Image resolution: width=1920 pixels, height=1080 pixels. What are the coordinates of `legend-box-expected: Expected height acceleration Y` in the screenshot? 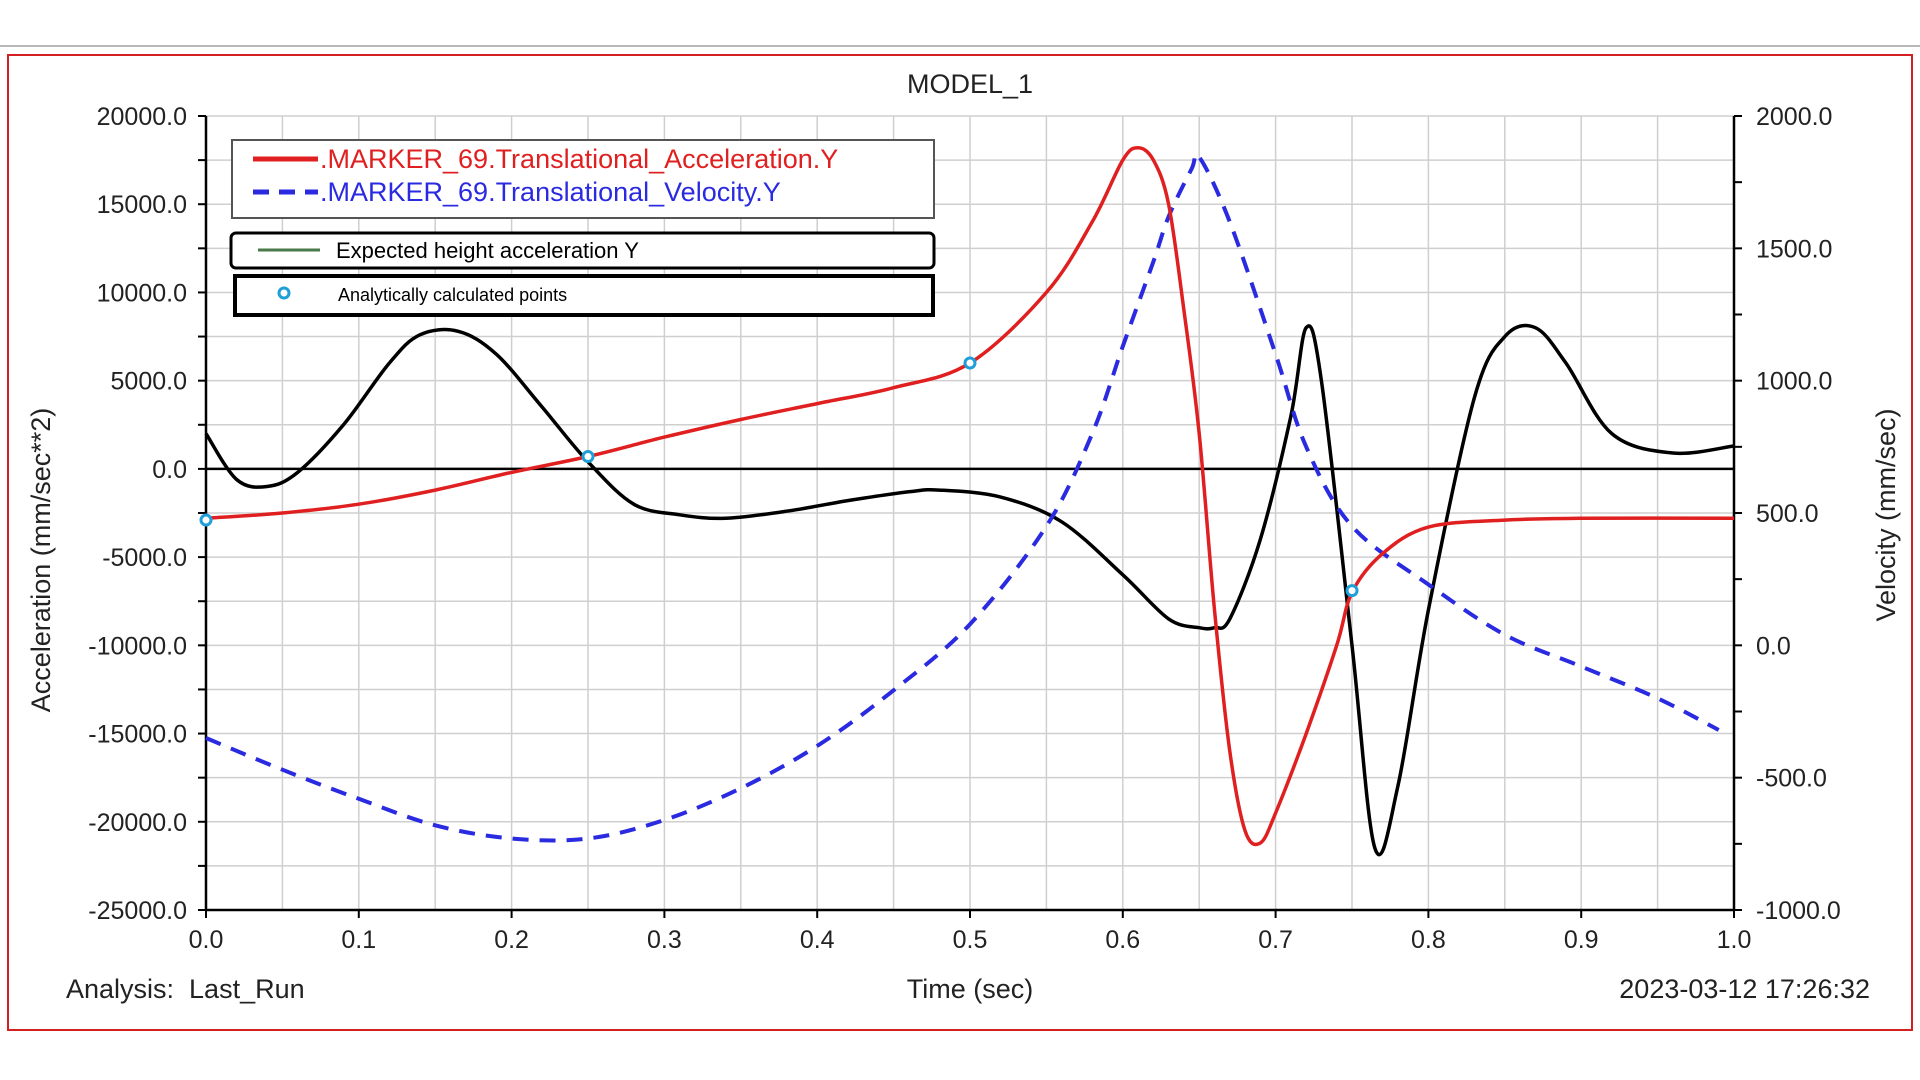 It's located at (582, 250).